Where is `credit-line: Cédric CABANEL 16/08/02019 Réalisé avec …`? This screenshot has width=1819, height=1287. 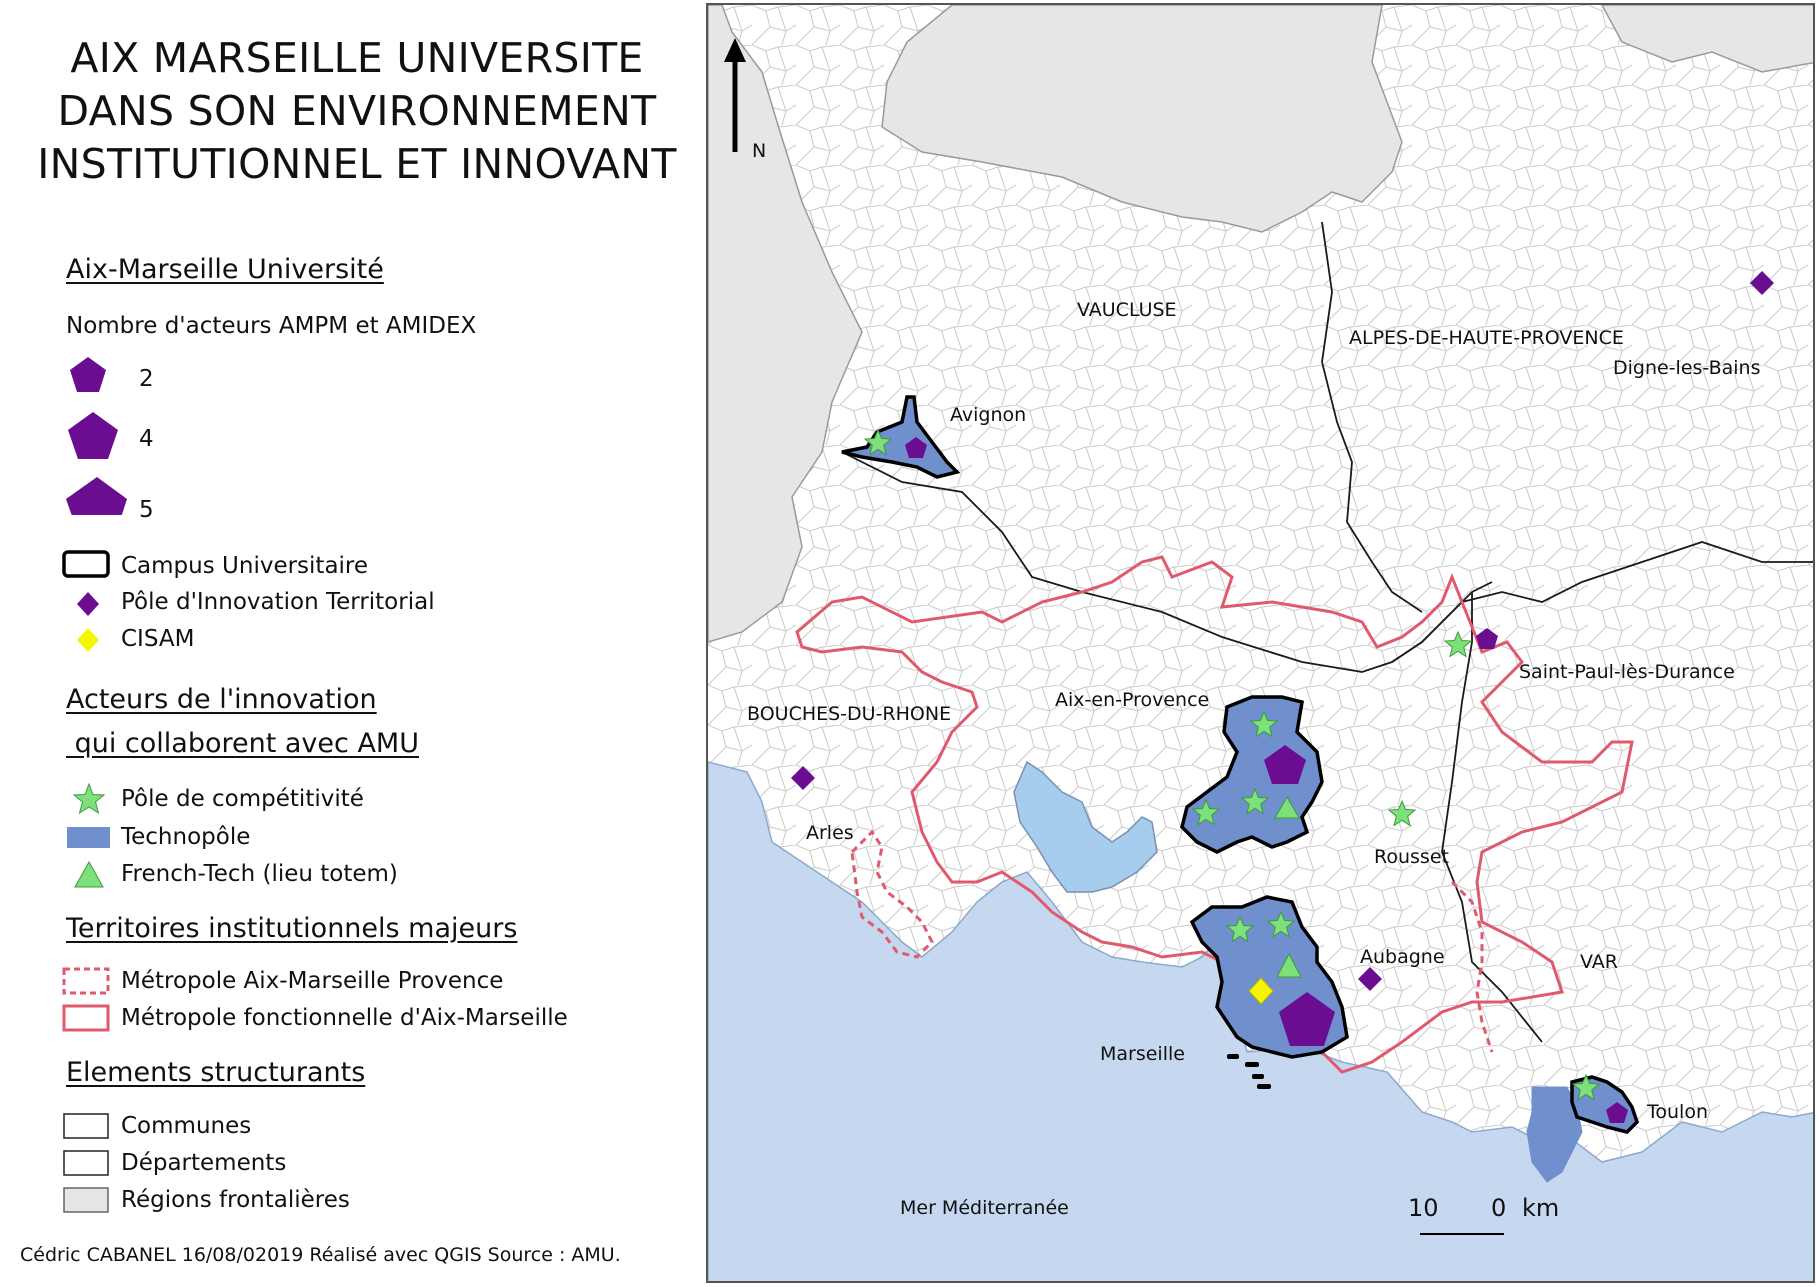 credit-line: Cédric CABANEL 16/08/02019 Réalisé avec … is located at coordinates (320, 1255).